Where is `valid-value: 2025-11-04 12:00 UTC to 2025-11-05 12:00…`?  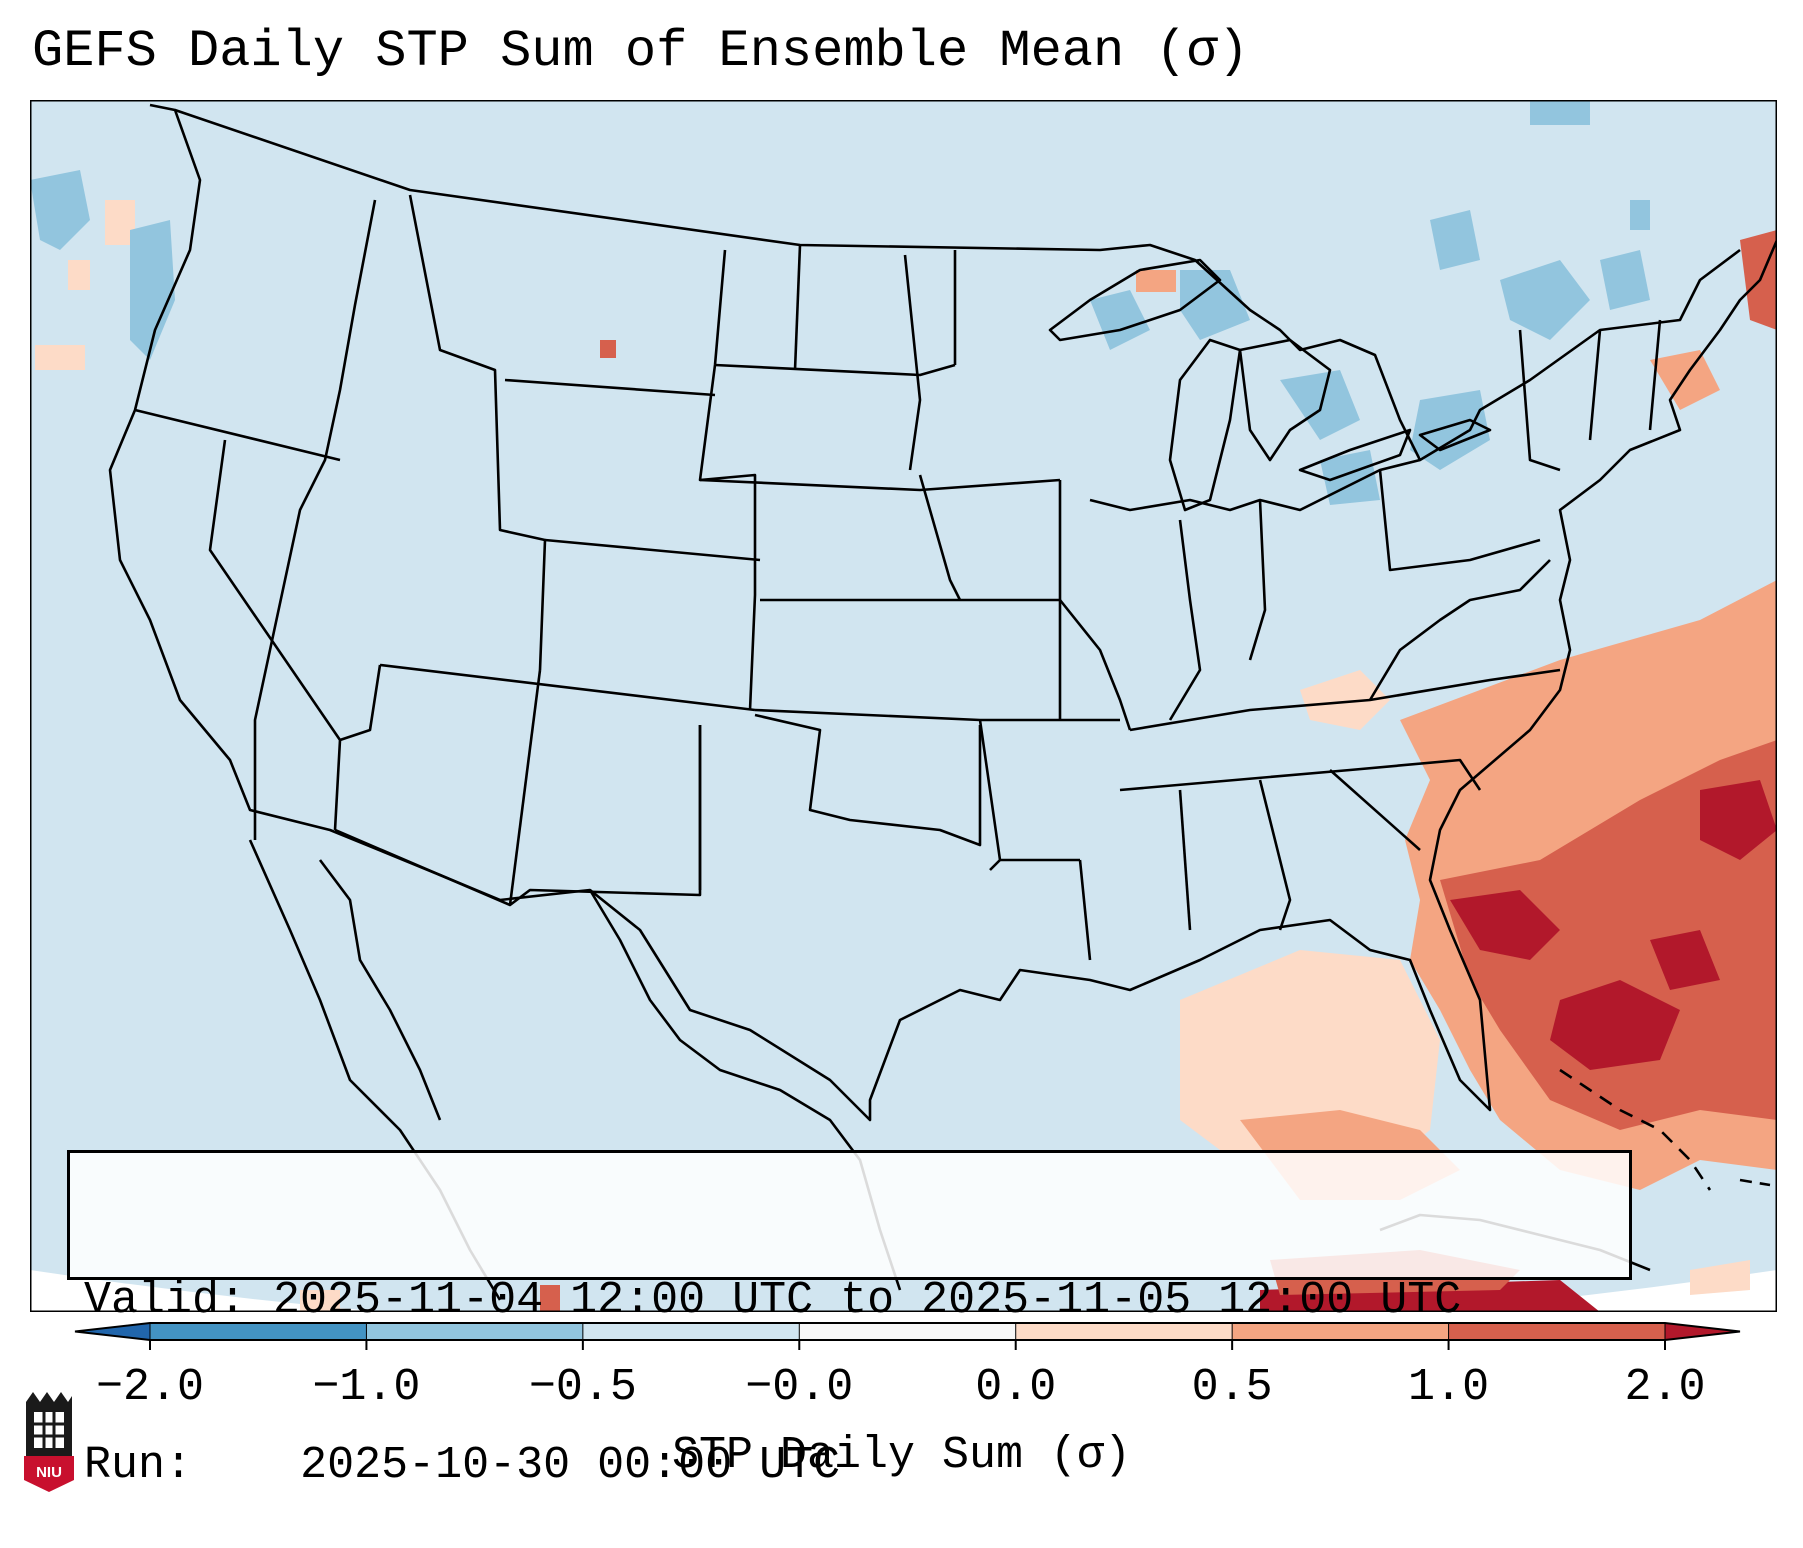 valid-value: 2025-11-04 12:00 UTC to 2025-11-05 12:00… is located at coordinates (867, 1300).